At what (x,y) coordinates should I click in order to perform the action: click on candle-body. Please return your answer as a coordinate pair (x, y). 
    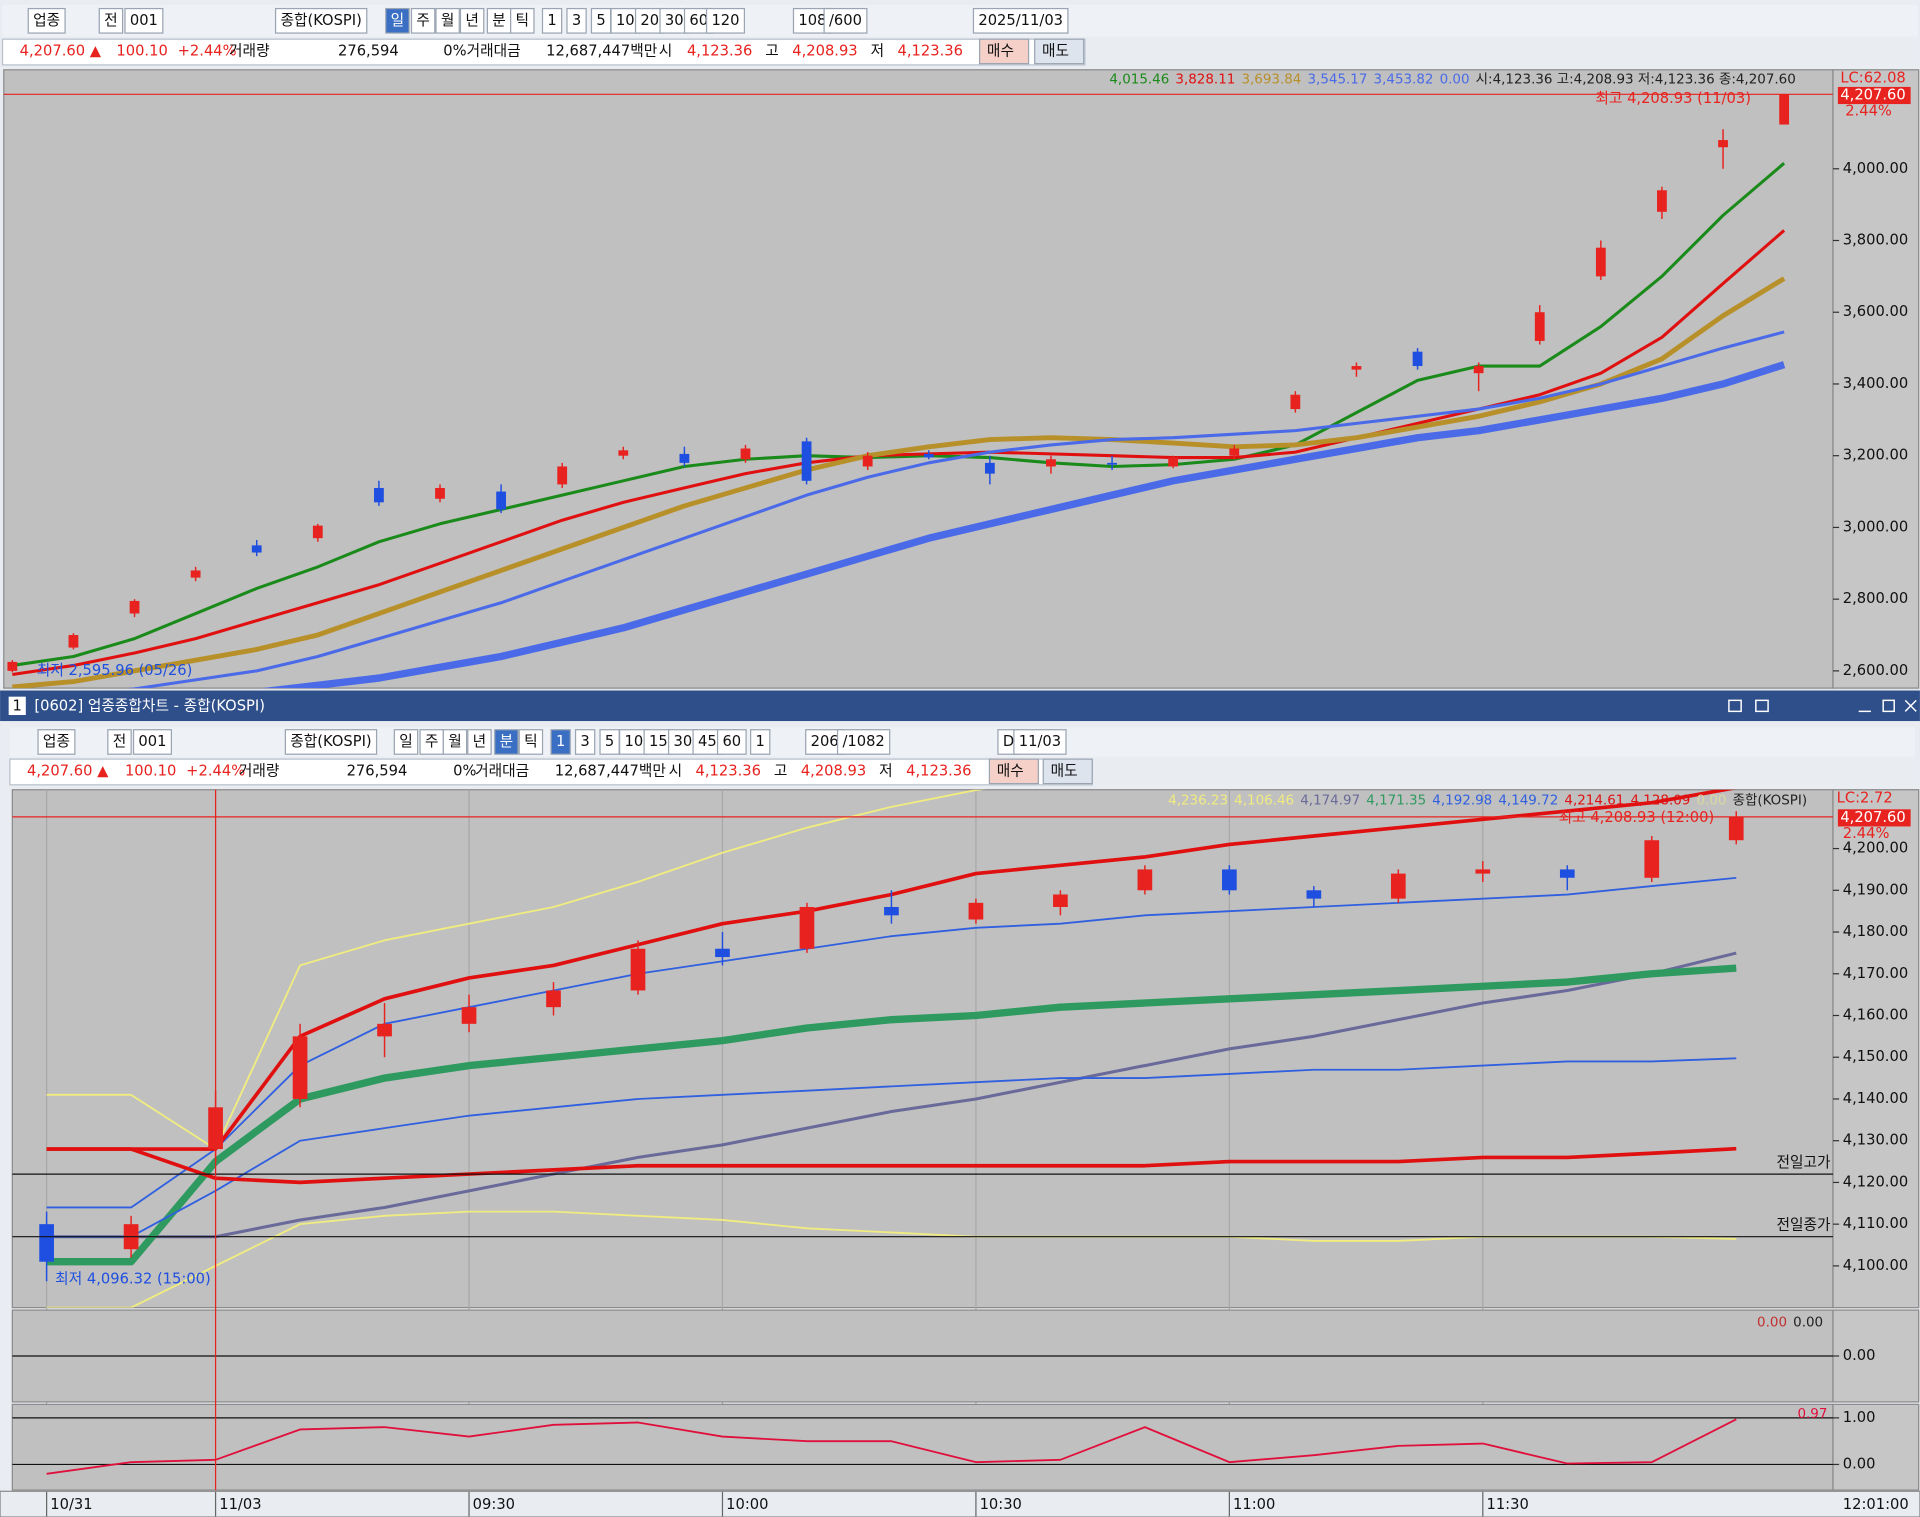
    Looking at the image, I should click on (317, 532).